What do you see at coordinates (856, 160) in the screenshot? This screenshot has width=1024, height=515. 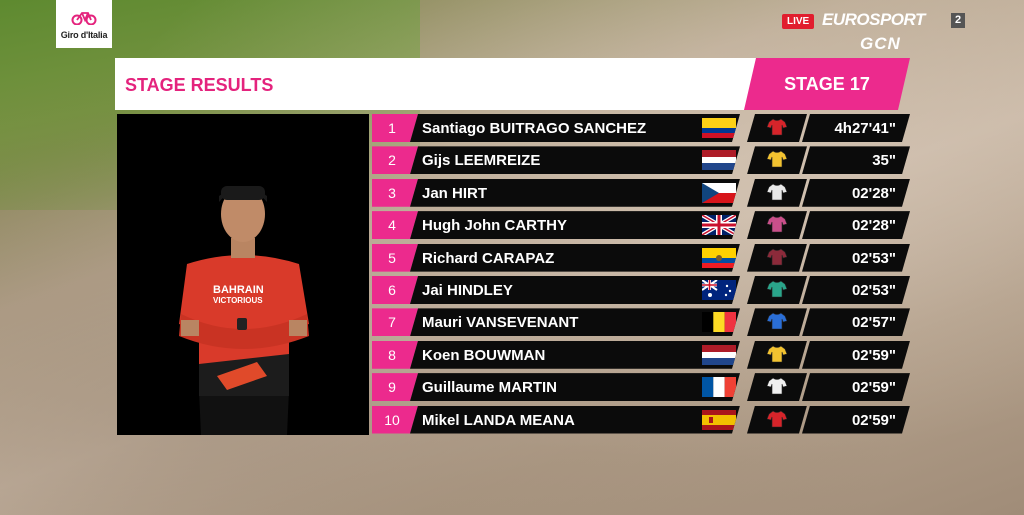 I see `time-cell: 35"` at bounding box center [856, 160].